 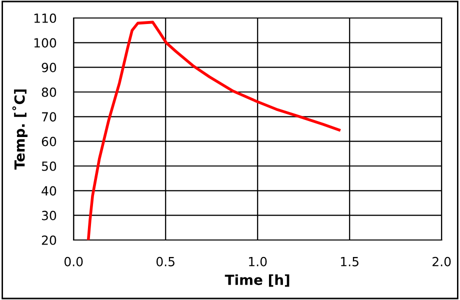 I want to click on x-tick-label: 0.5, so click(x=165, y=261).